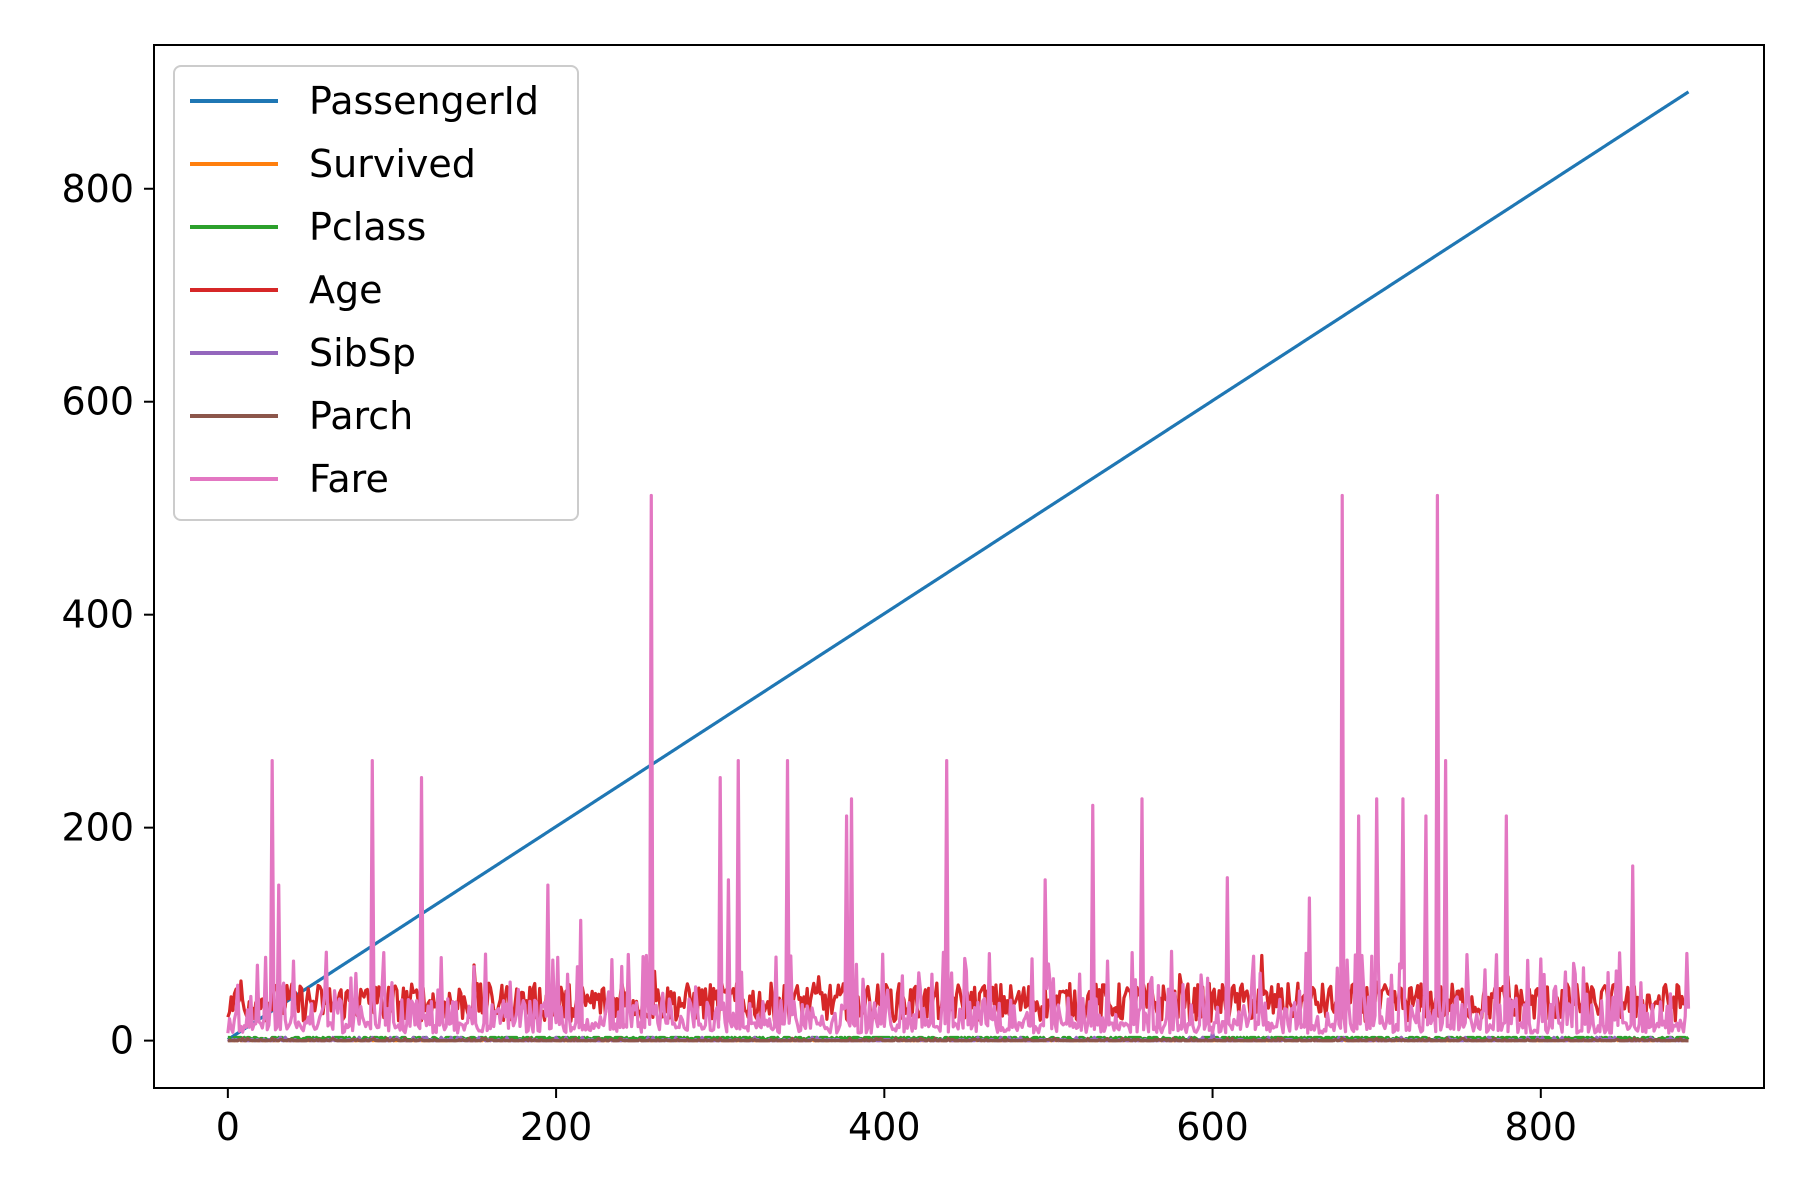  I want to click on legend-label-sibsp: SibSp, so click(362, 353).